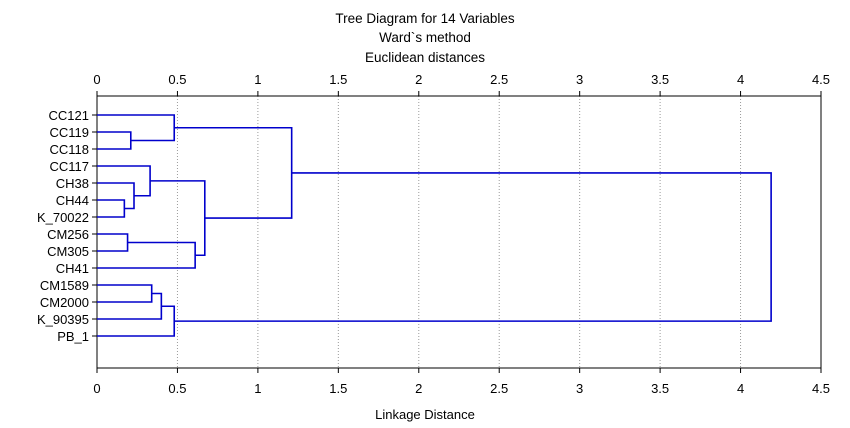  What do you see at coordinates (125, 293) in the screenshot?
I see `merge-link-n10` at bounding box center [125, 293].